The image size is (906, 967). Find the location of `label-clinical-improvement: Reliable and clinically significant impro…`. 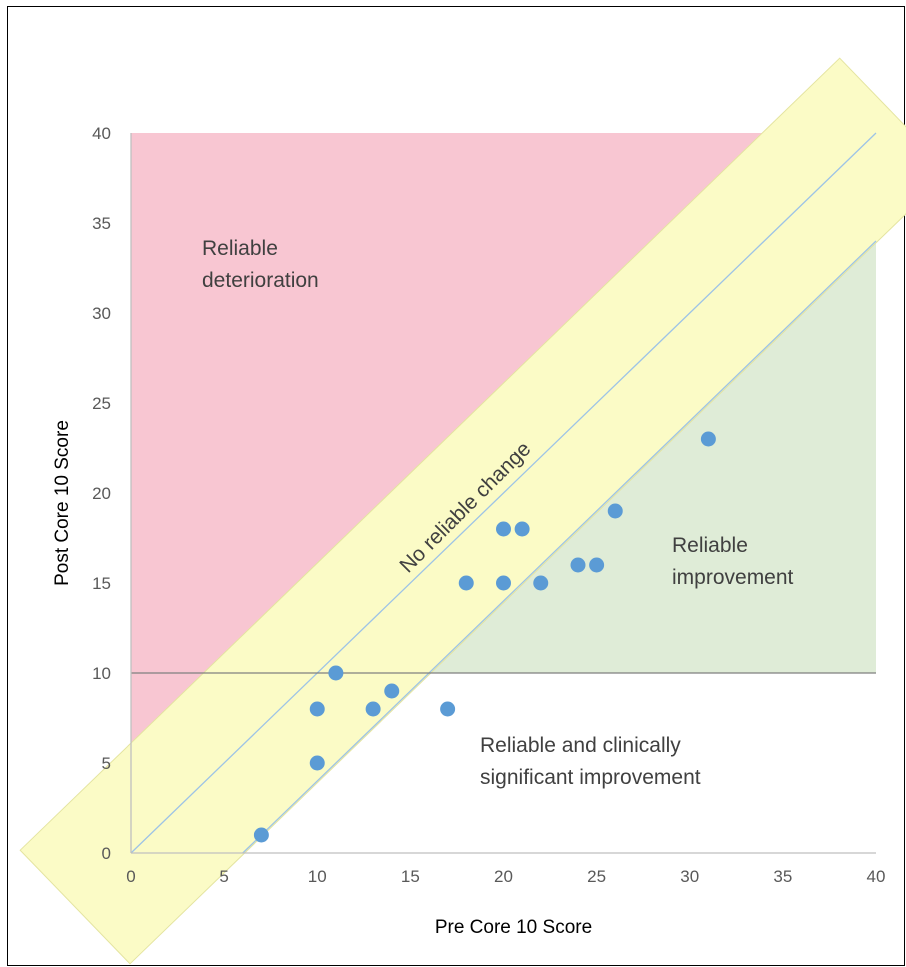

label-clinical-improvement: Reliable and clinically significant impro… is located at coordinates (590, 761).